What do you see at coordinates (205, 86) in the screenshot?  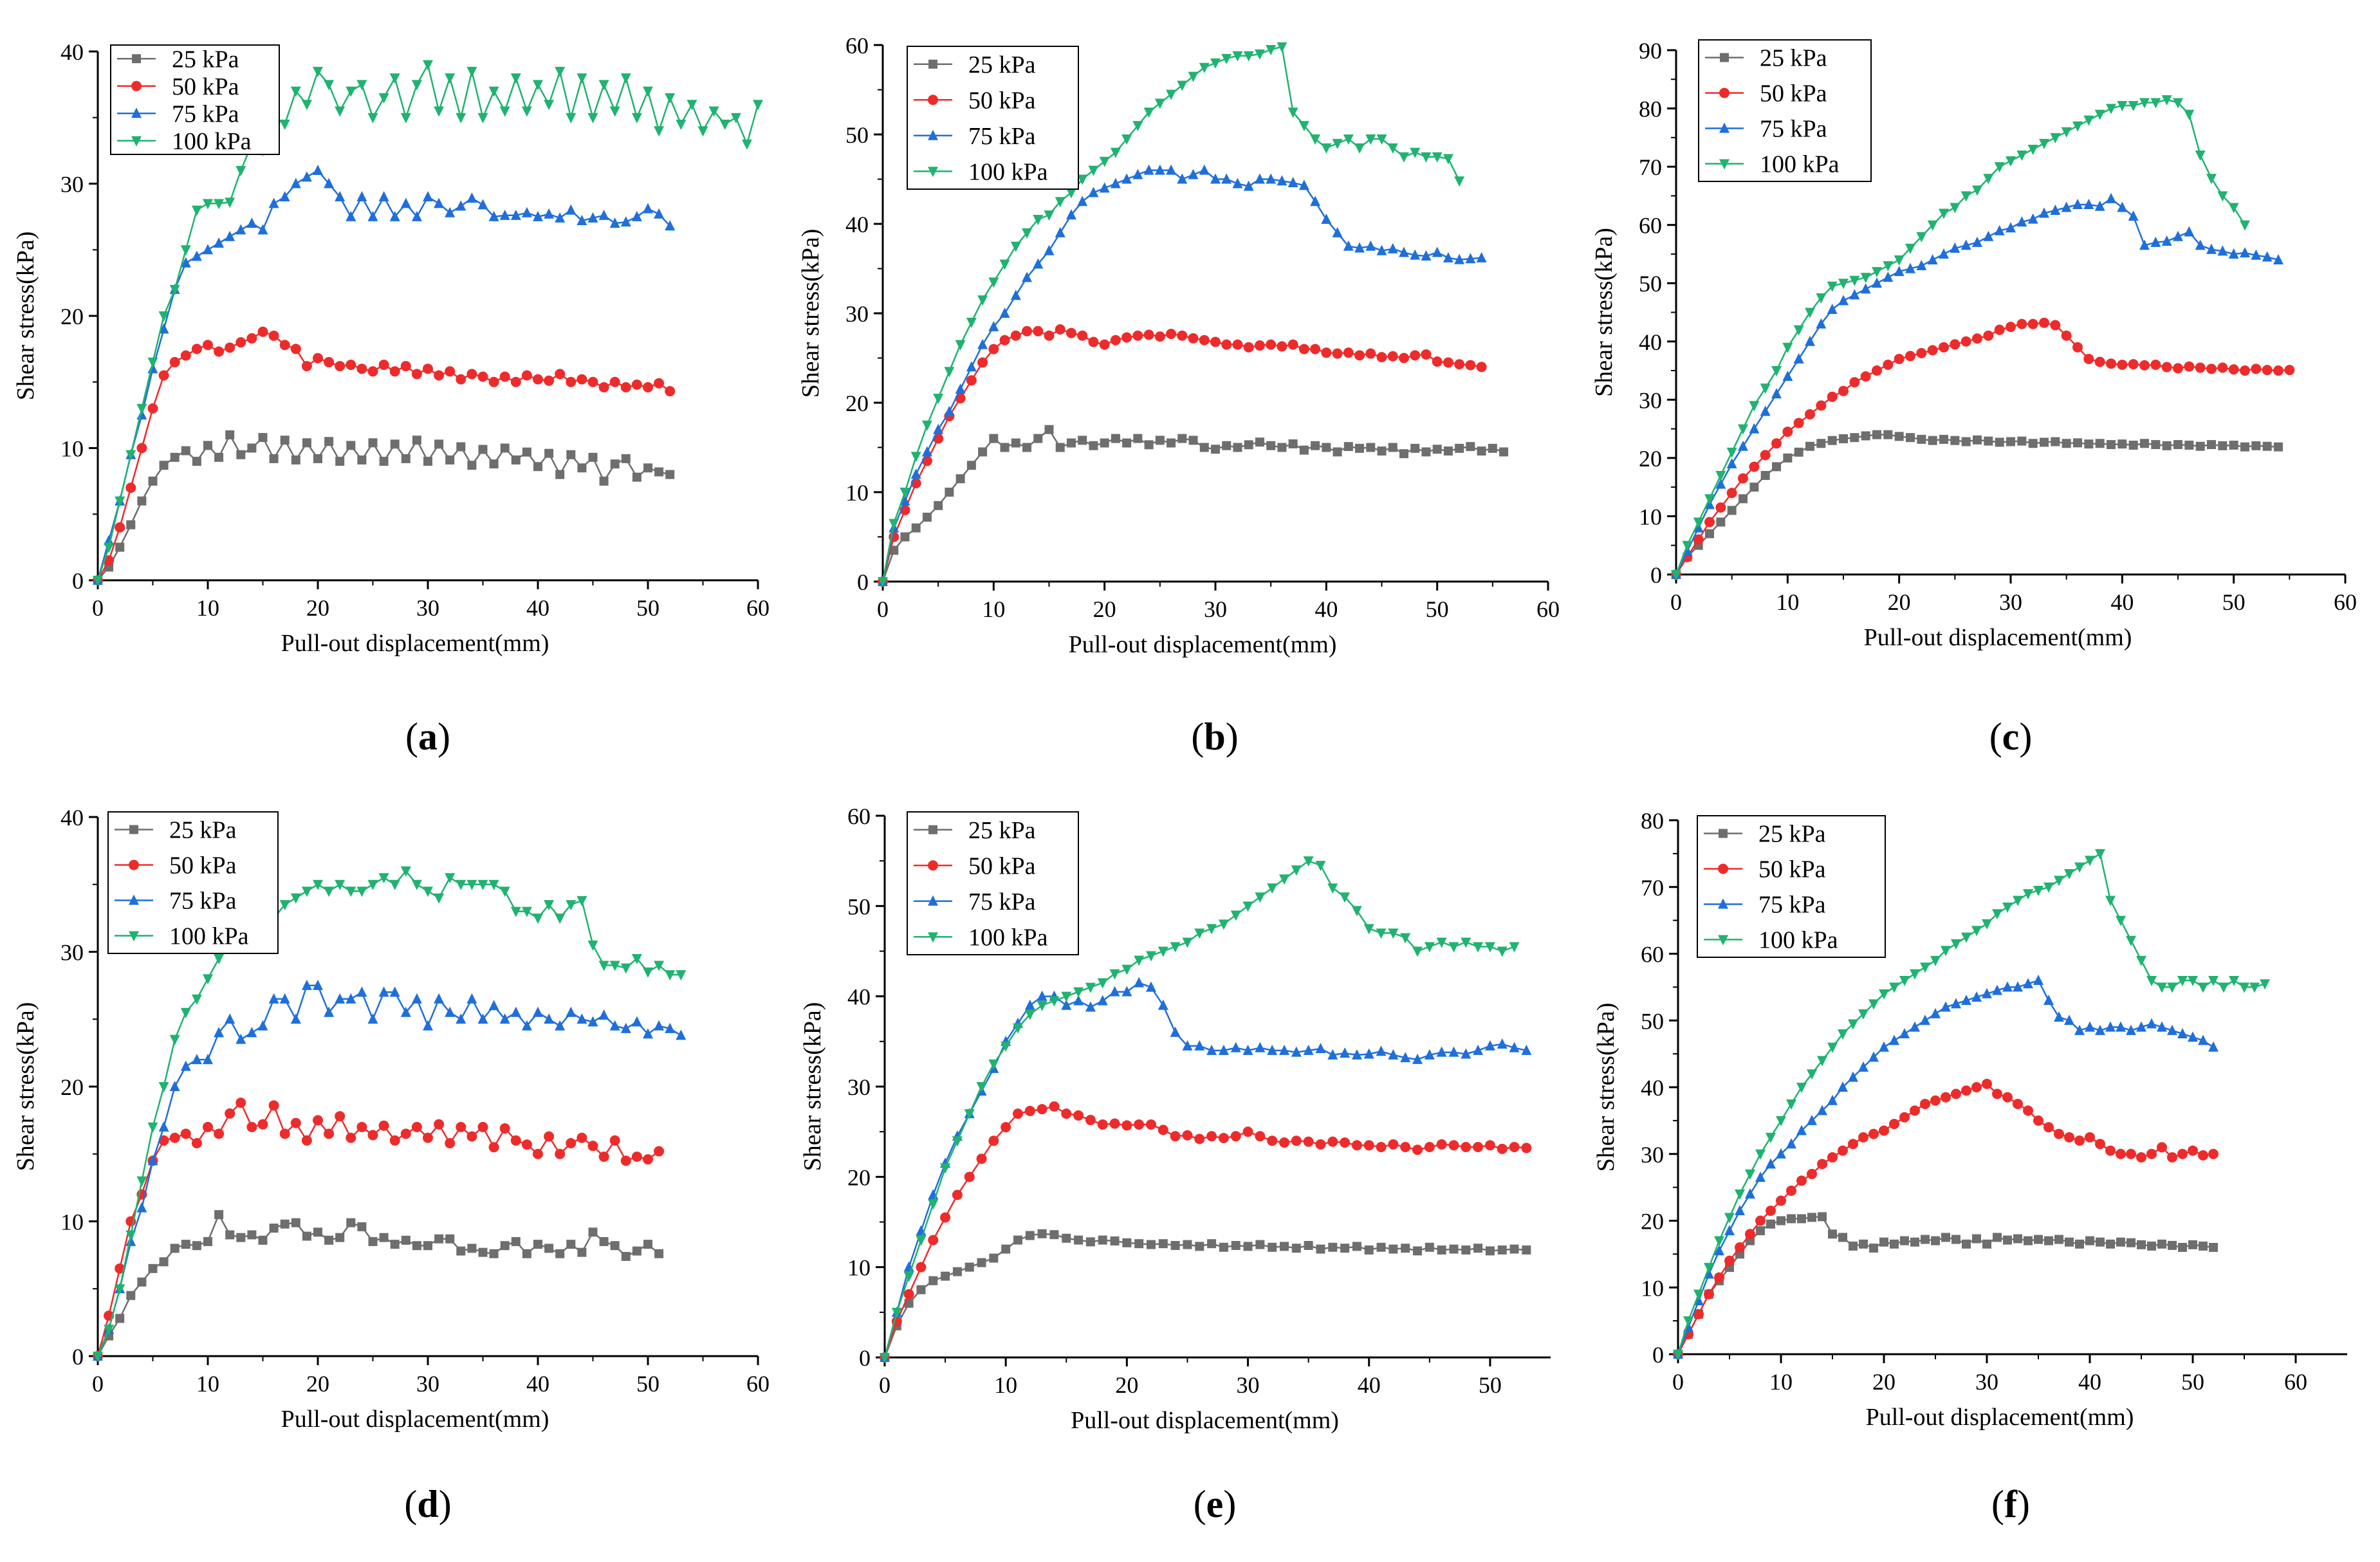 I see `legend-label: 50 kPa` at bounding box center [205, 86].